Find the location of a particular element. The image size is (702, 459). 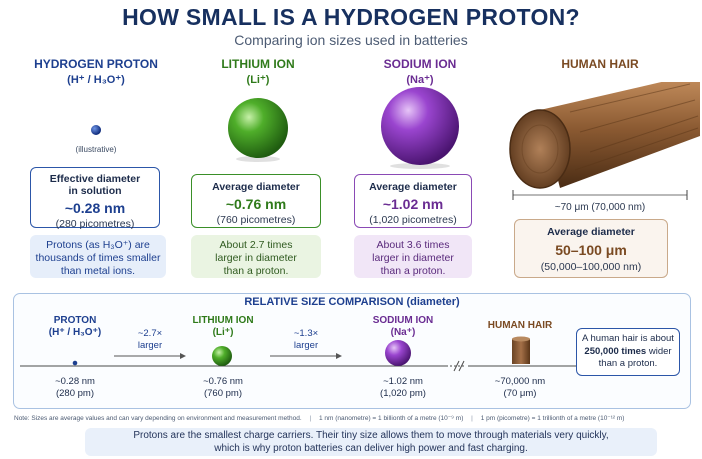

callout-text-pre: A human hair is about is located at coordinates (628, 338).